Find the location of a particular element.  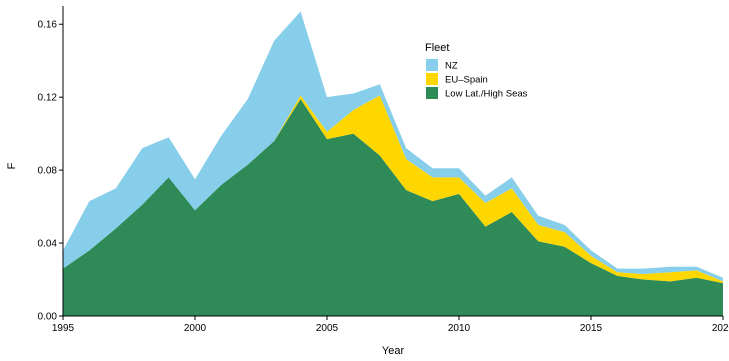

legend: Fleet NZ EU–Spain Low Lat./High Seas is located at coordinates (476, 71).